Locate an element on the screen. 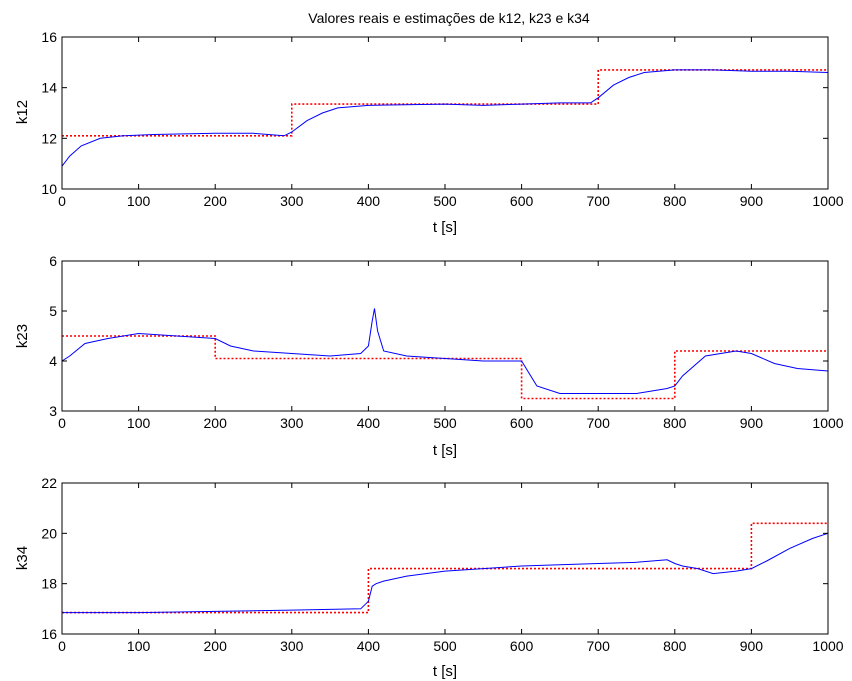 The image size is (852, 681). ylabel-k12: k12 is located at coordinates (22, 112).